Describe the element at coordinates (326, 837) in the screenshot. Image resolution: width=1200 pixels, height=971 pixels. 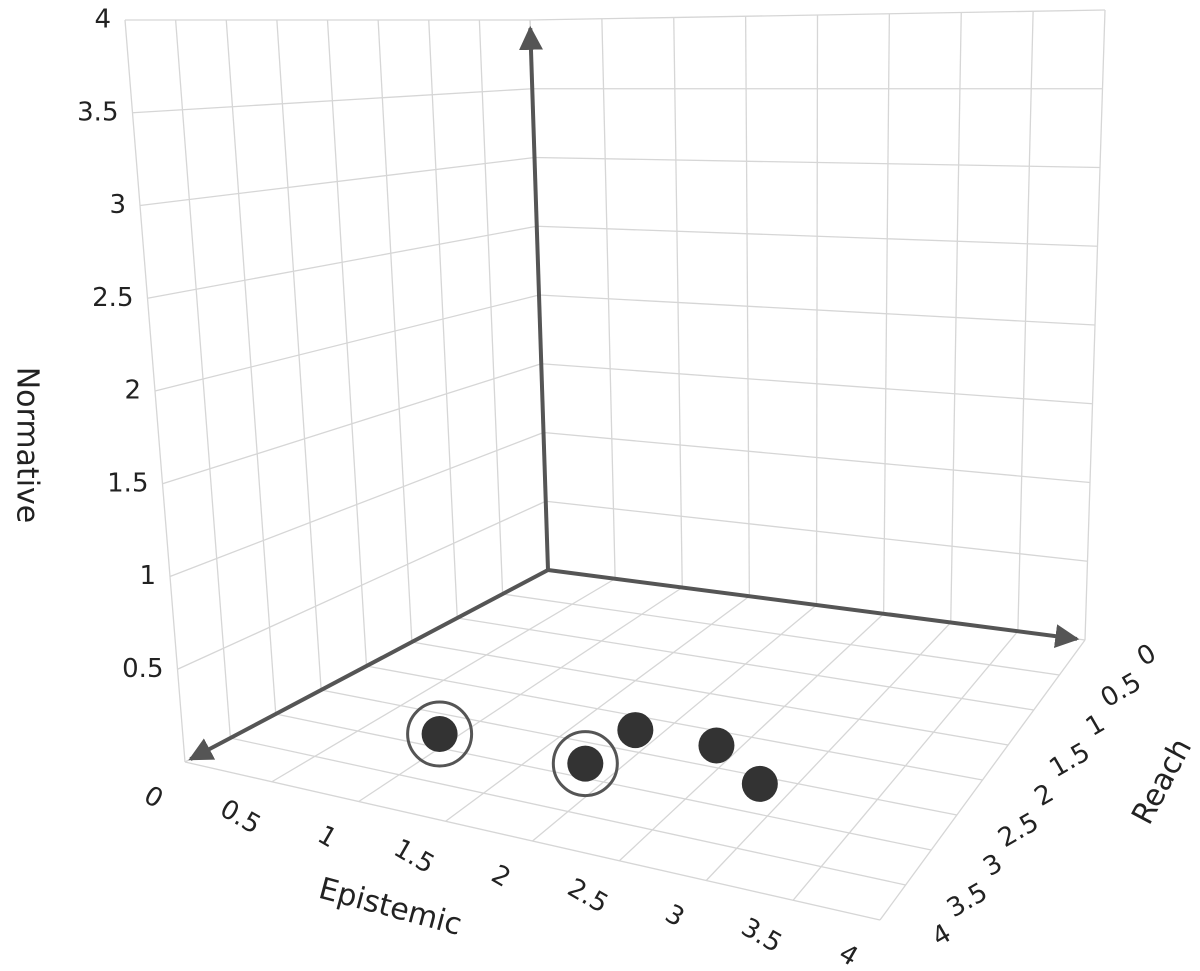
I see `x-tick-label: 1` at that location.